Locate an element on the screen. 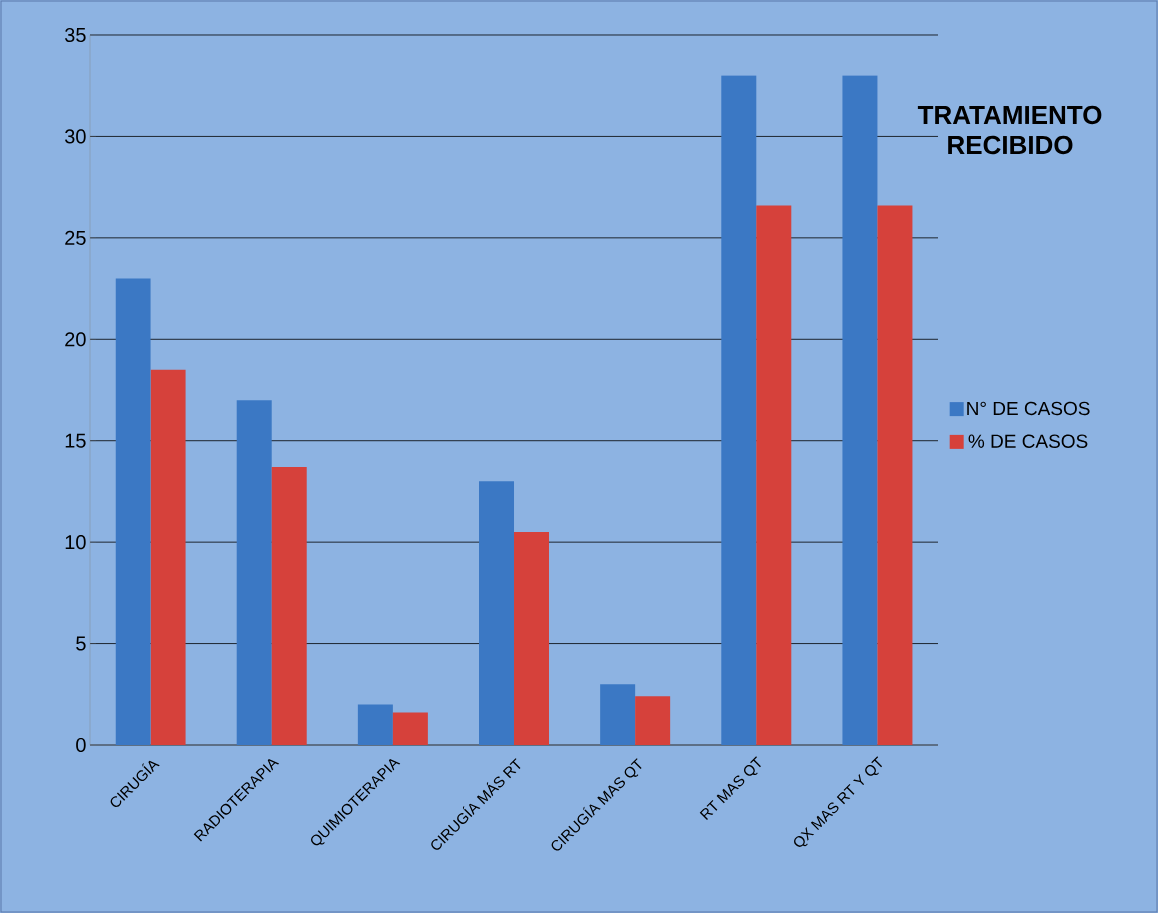 This screenshot has height=913, width=1158. y-tick-label: 20 is located at coordinates (75, 339).